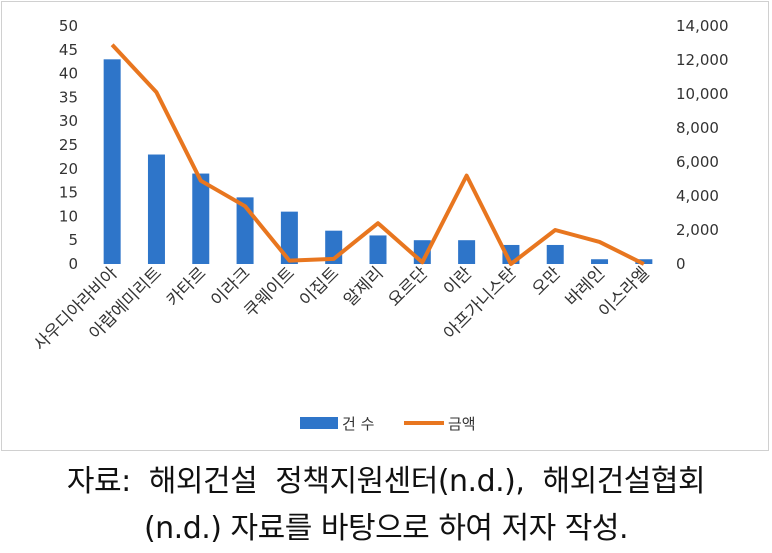 This screenshot has width=772, height=553. What do you see at coordinates (702, 94) in the screenshot?
I see `right-tick-label: 10,000` at bounding box center [702, 94].